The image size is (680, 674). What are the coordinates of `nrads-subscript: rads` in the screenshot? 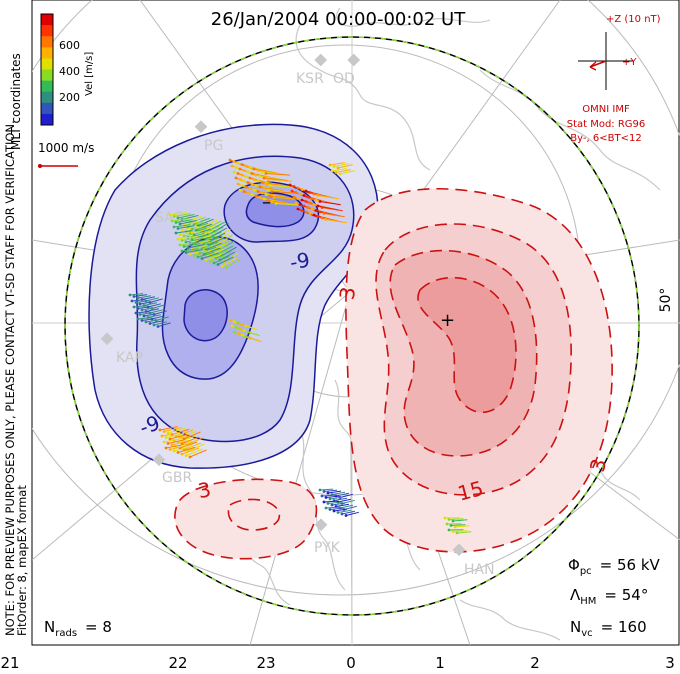 It's located at (66, 633).